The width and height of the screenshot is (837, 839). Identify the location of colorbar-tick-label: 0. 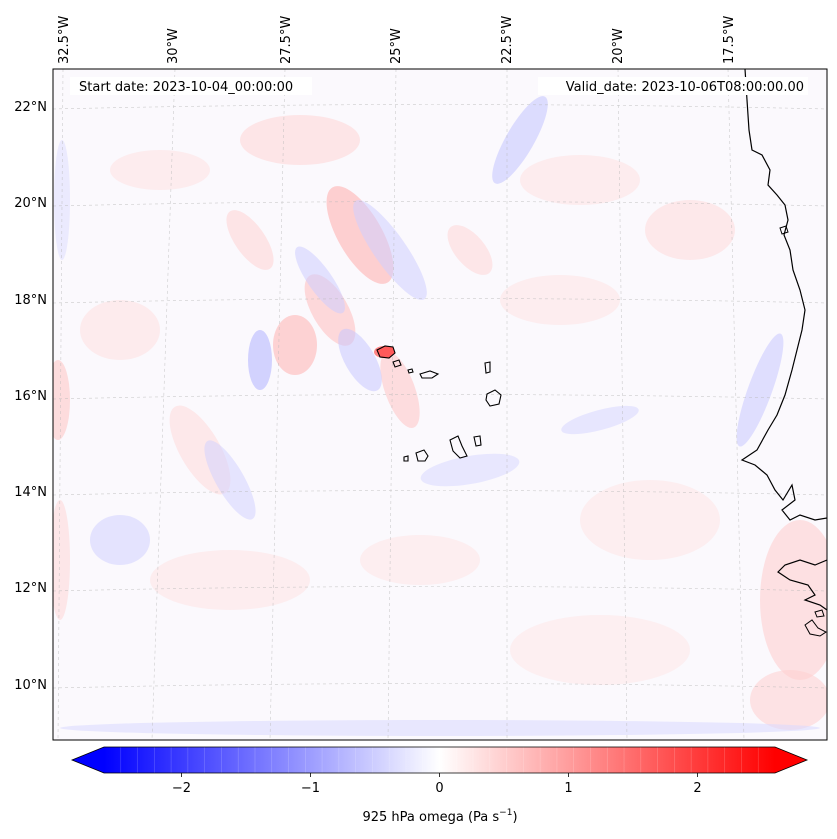
(439, 788).